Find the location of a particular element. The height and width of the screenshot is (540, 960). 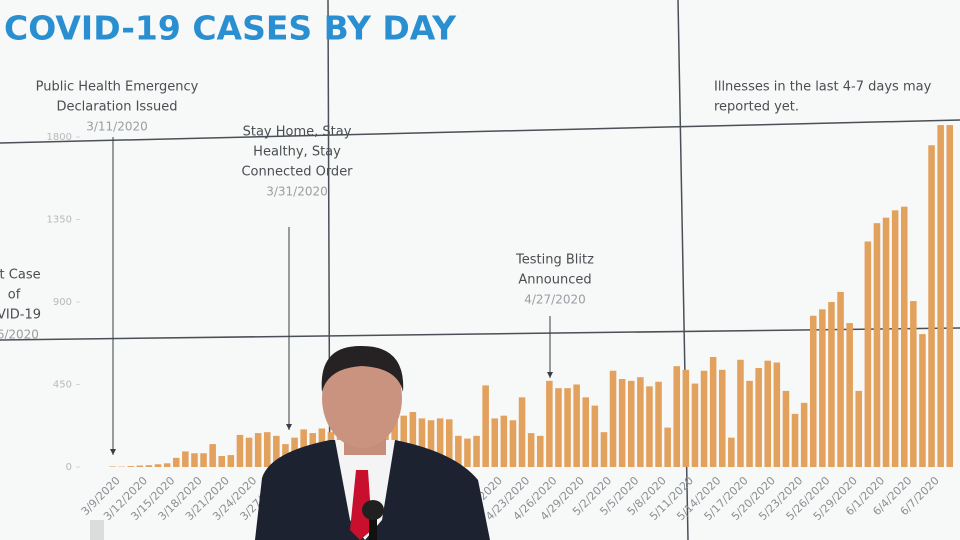

annotation-date: 3/31/2020 is located at coordinates (297, 192).